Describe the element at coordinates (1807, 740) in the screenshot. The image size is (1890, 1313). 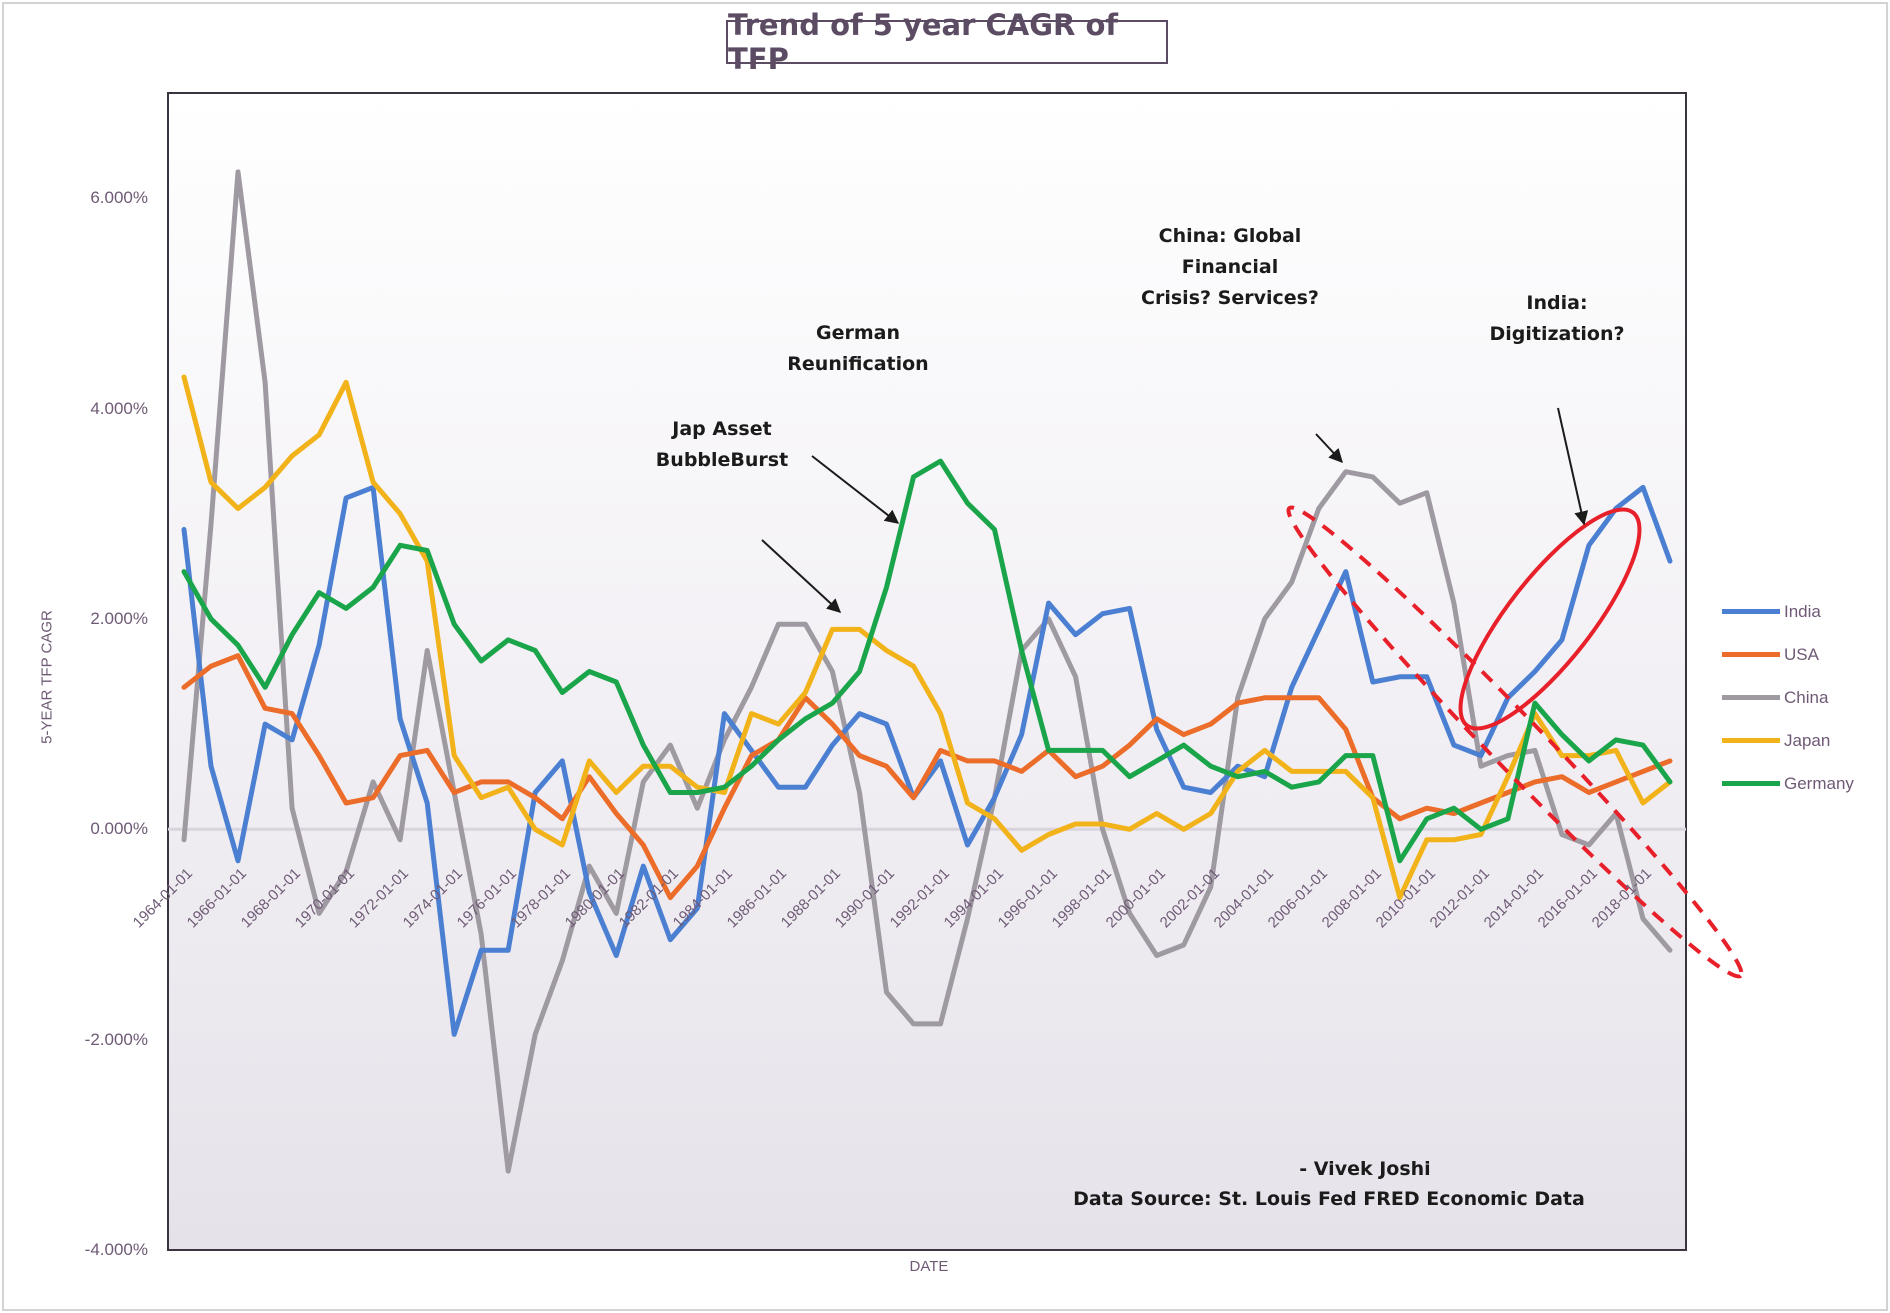
I see `legend-label: Japan` at that location.